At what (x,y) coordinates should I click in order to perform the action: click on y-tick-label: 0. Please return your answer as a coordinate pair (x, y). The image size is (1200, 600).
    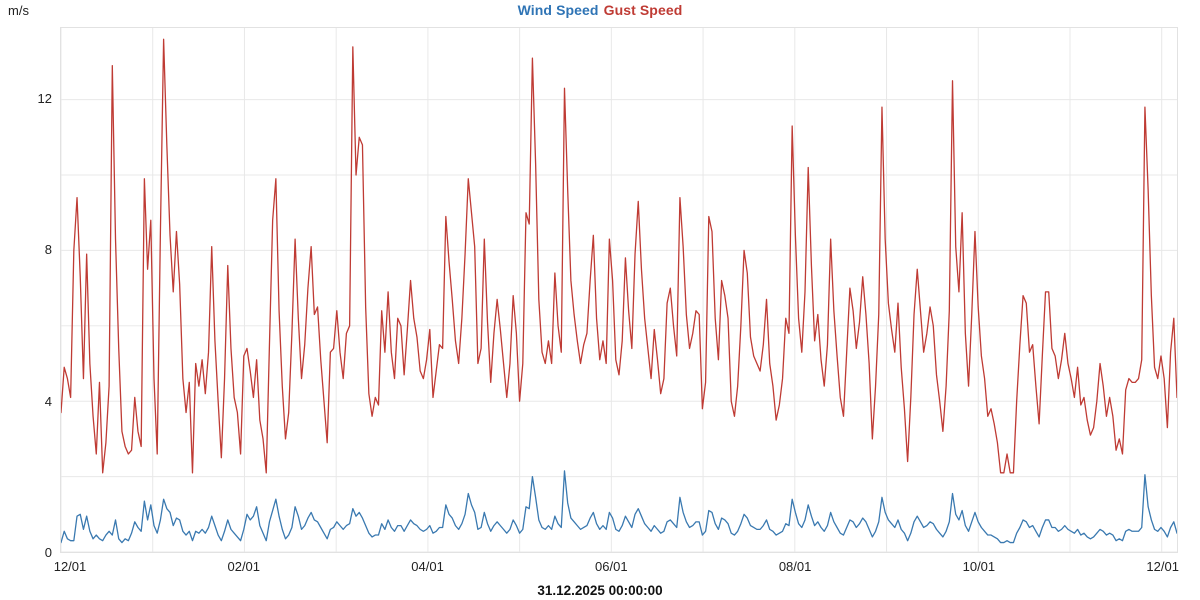
    Looking at the image, I should click on (48, 552).